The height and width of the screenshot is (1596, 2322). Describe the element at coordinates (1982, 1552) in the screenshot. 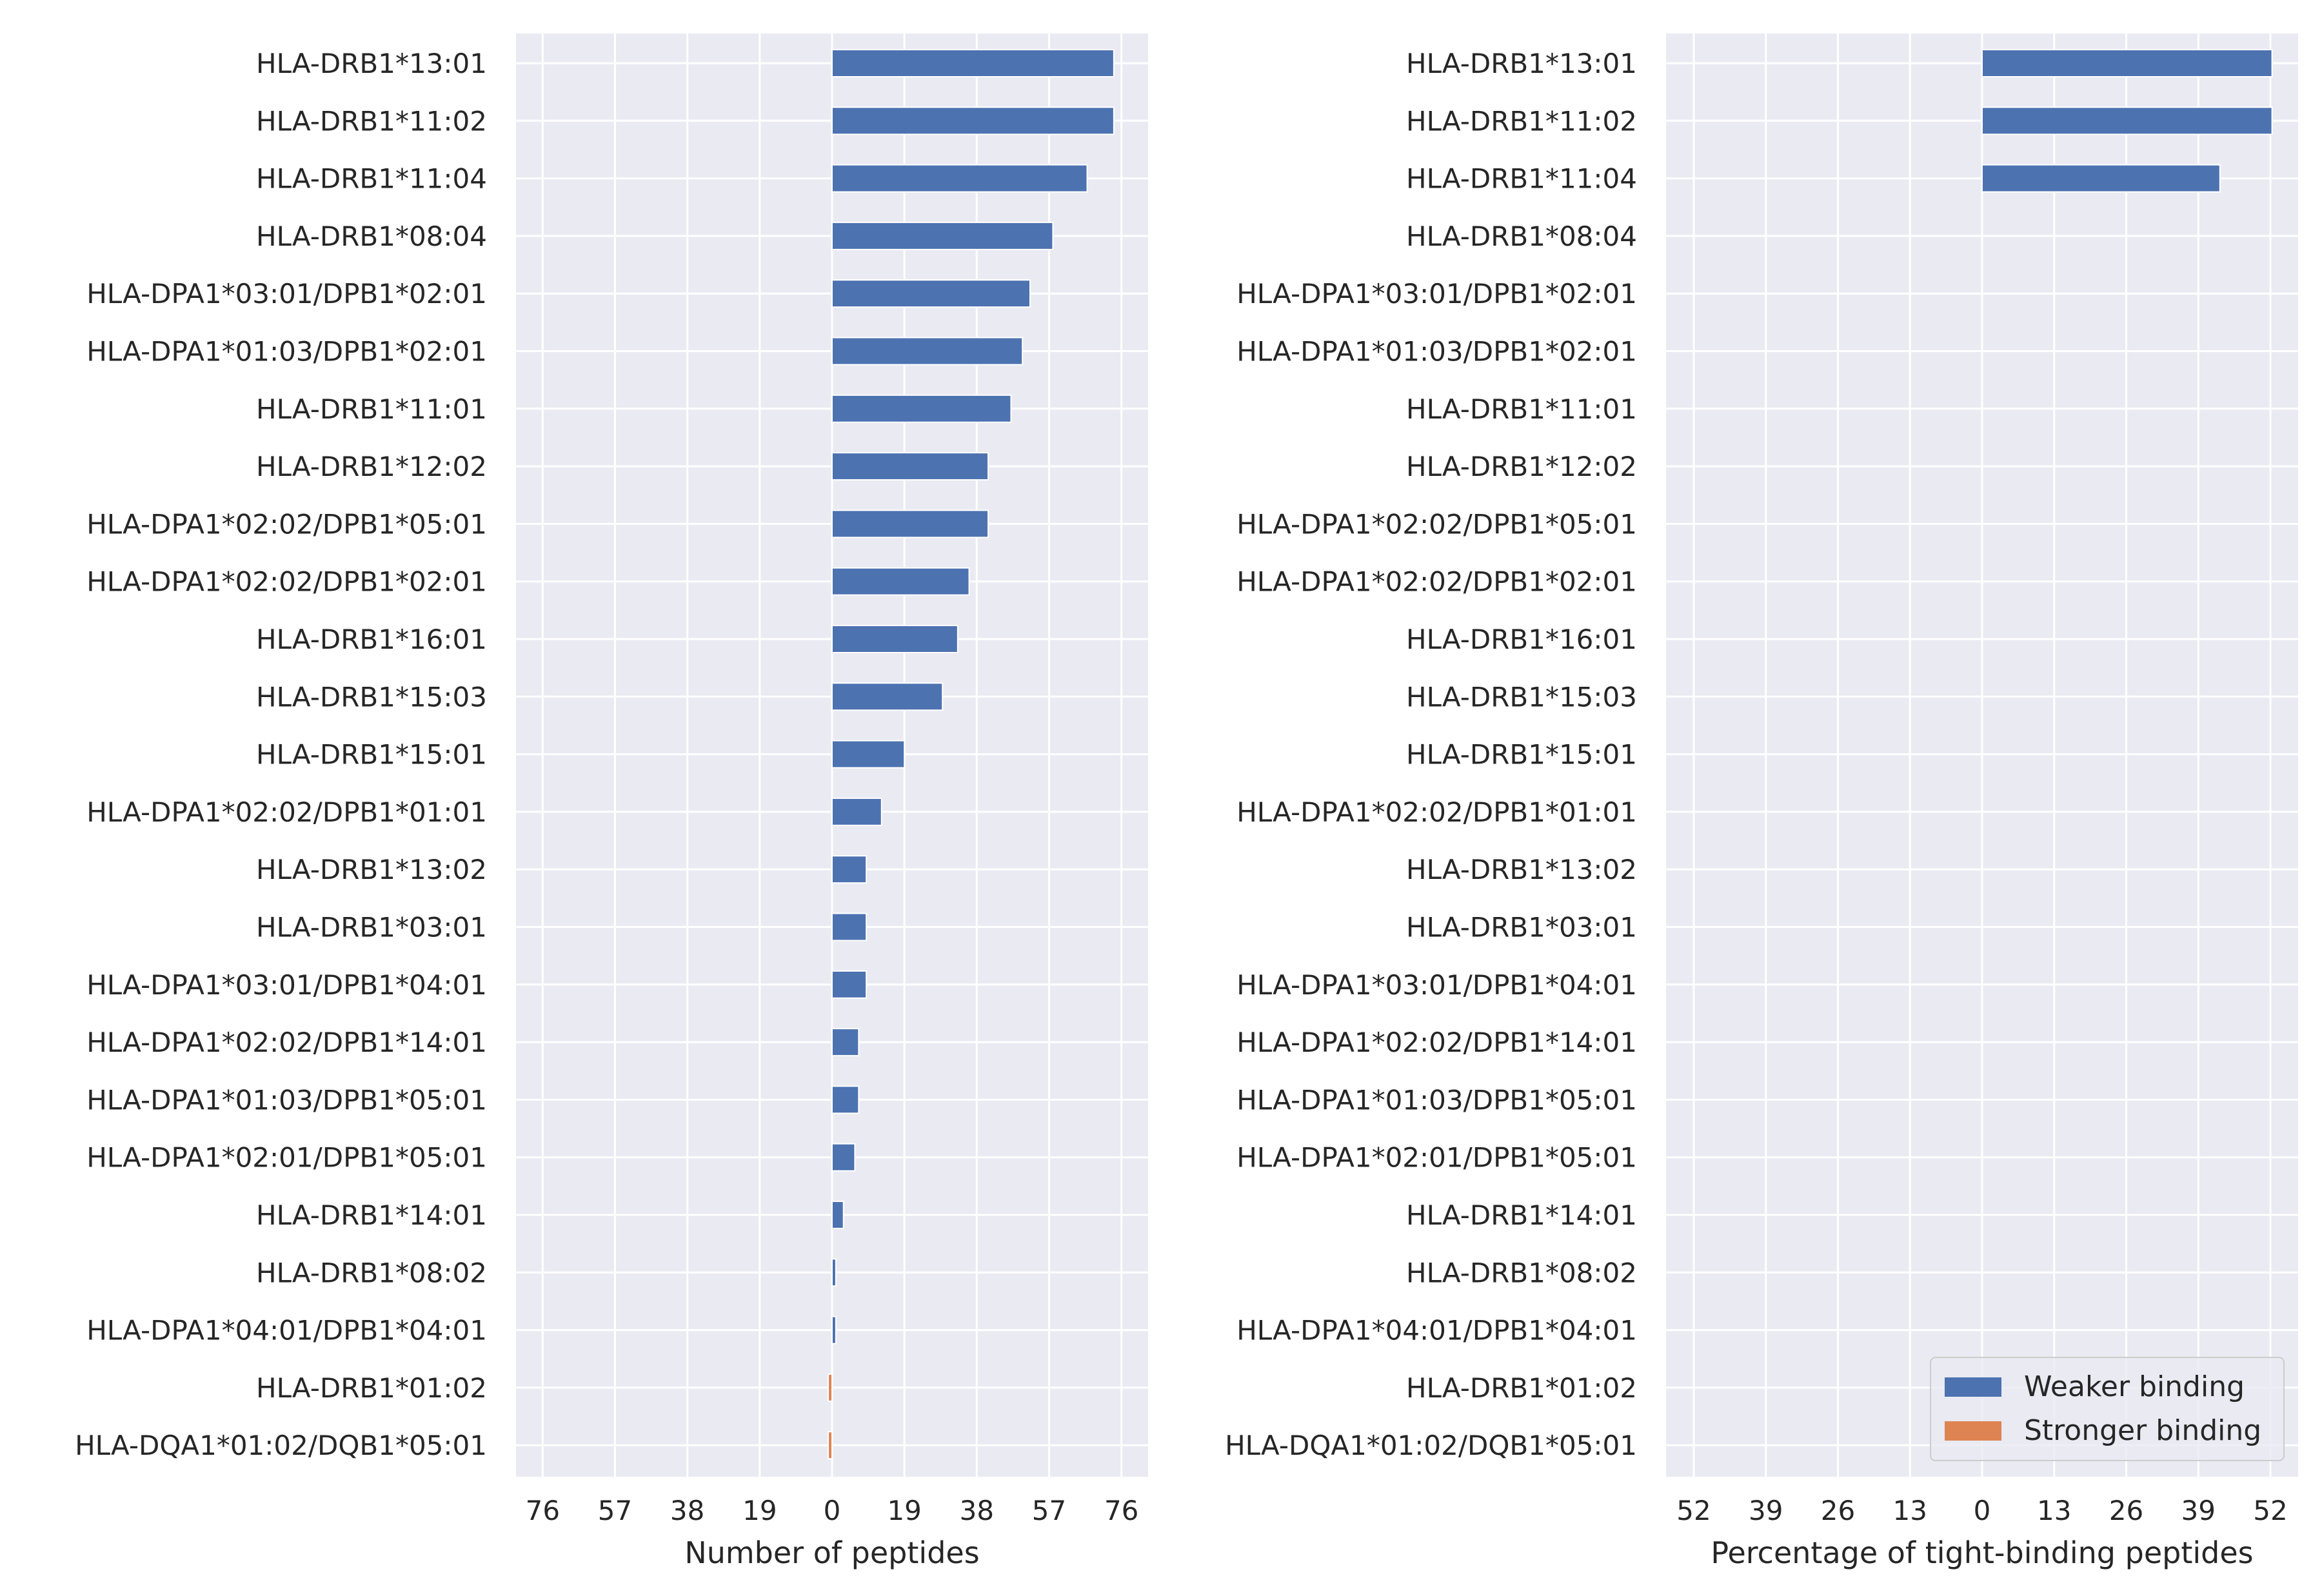

I see `percent-x-axis-label: Percentage of tight-binding peptides` at that location.